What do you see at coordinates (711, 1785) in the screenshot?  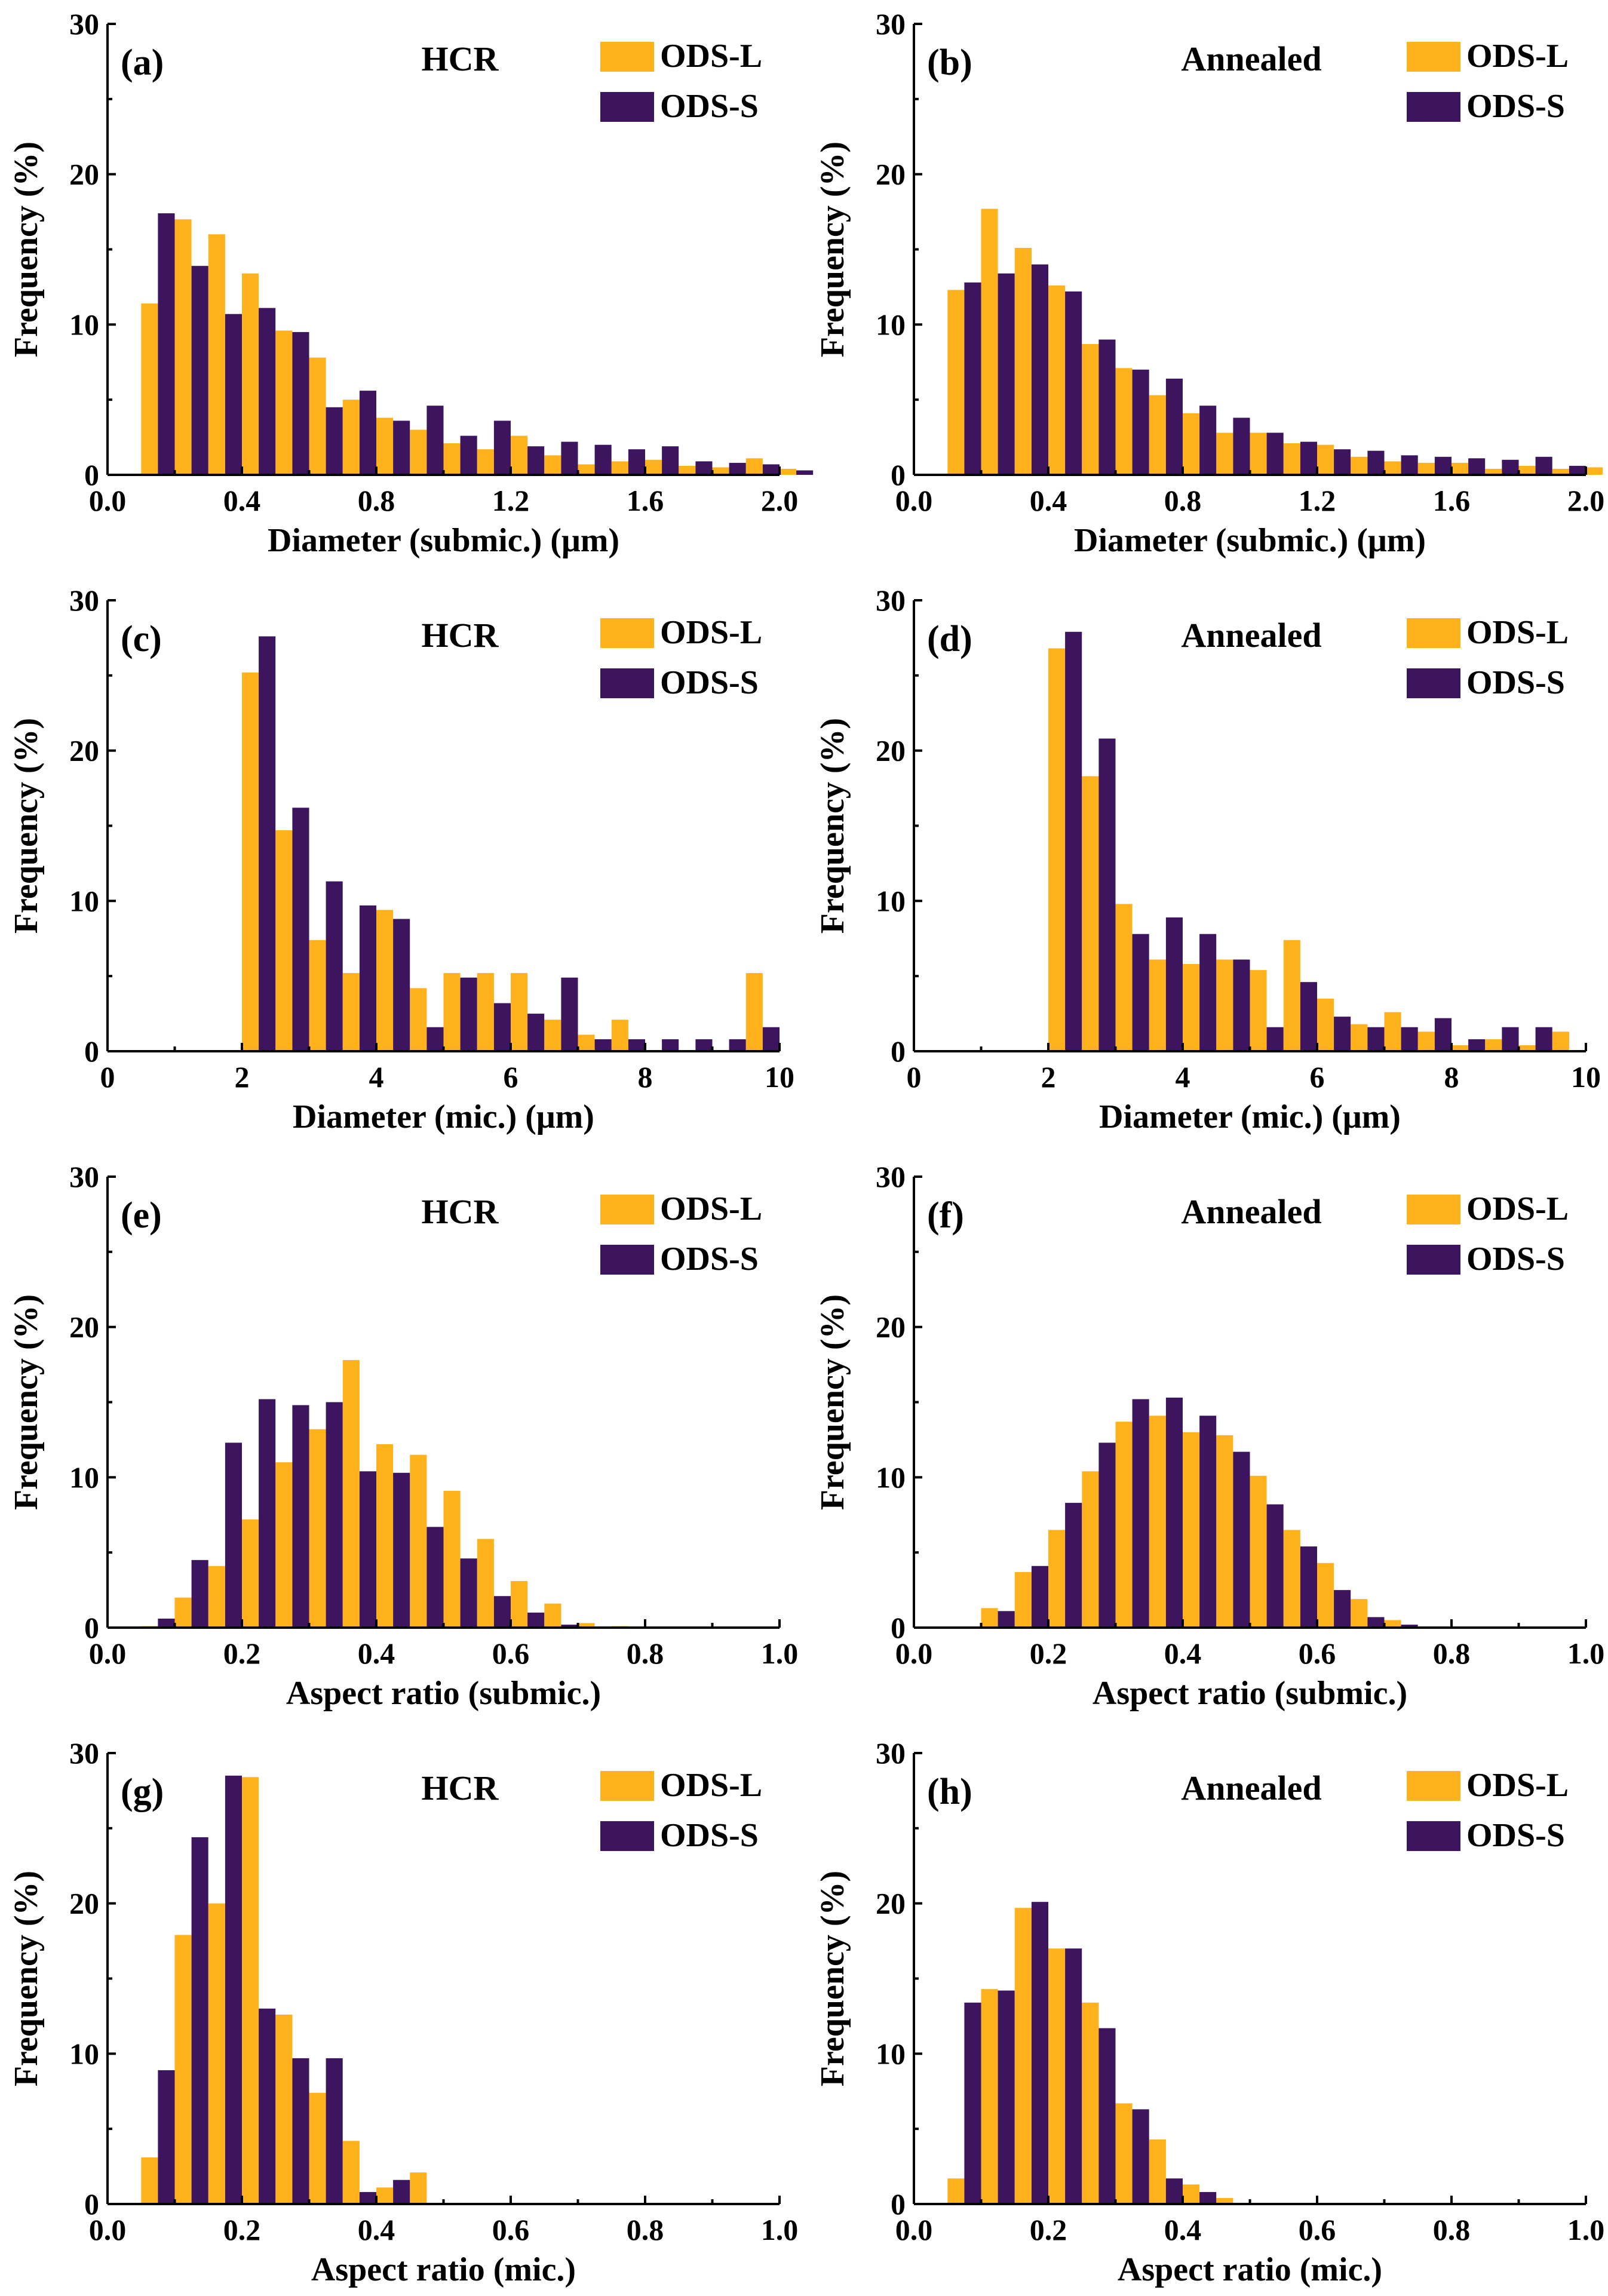 I see `legend-label-ods-l: ODS-L` at bounding box center [711, 1785].